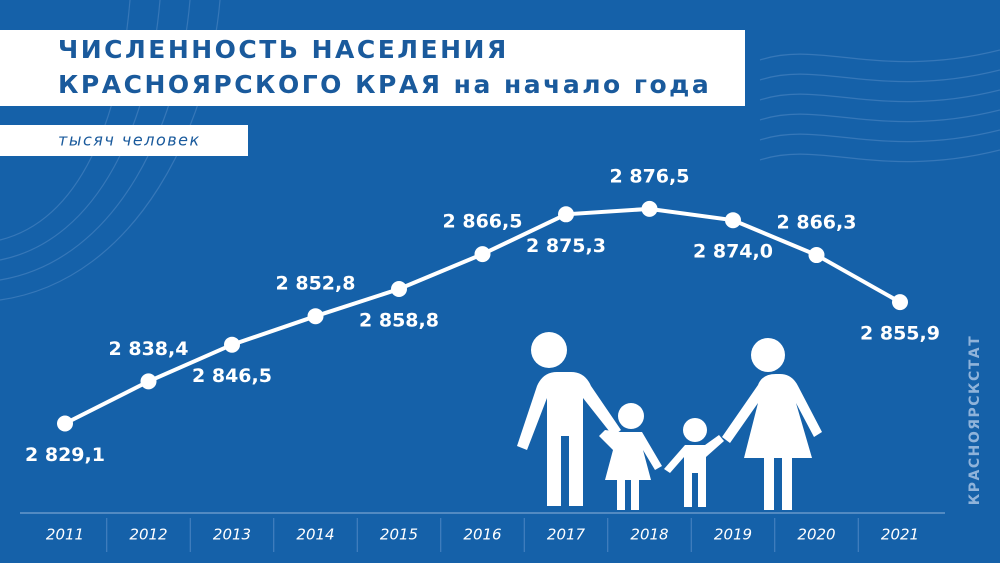  Describe the element at coordinates (399, 321) in the screenshot. I see `data-label: 2 858,8` at that location.